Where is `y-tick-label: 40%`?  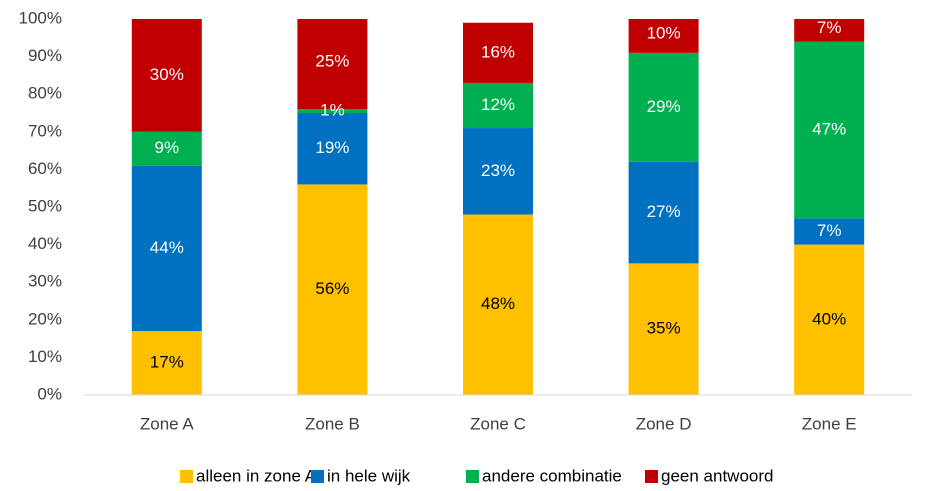 y-tick-label: 40% is located at coordinates (45, 243).